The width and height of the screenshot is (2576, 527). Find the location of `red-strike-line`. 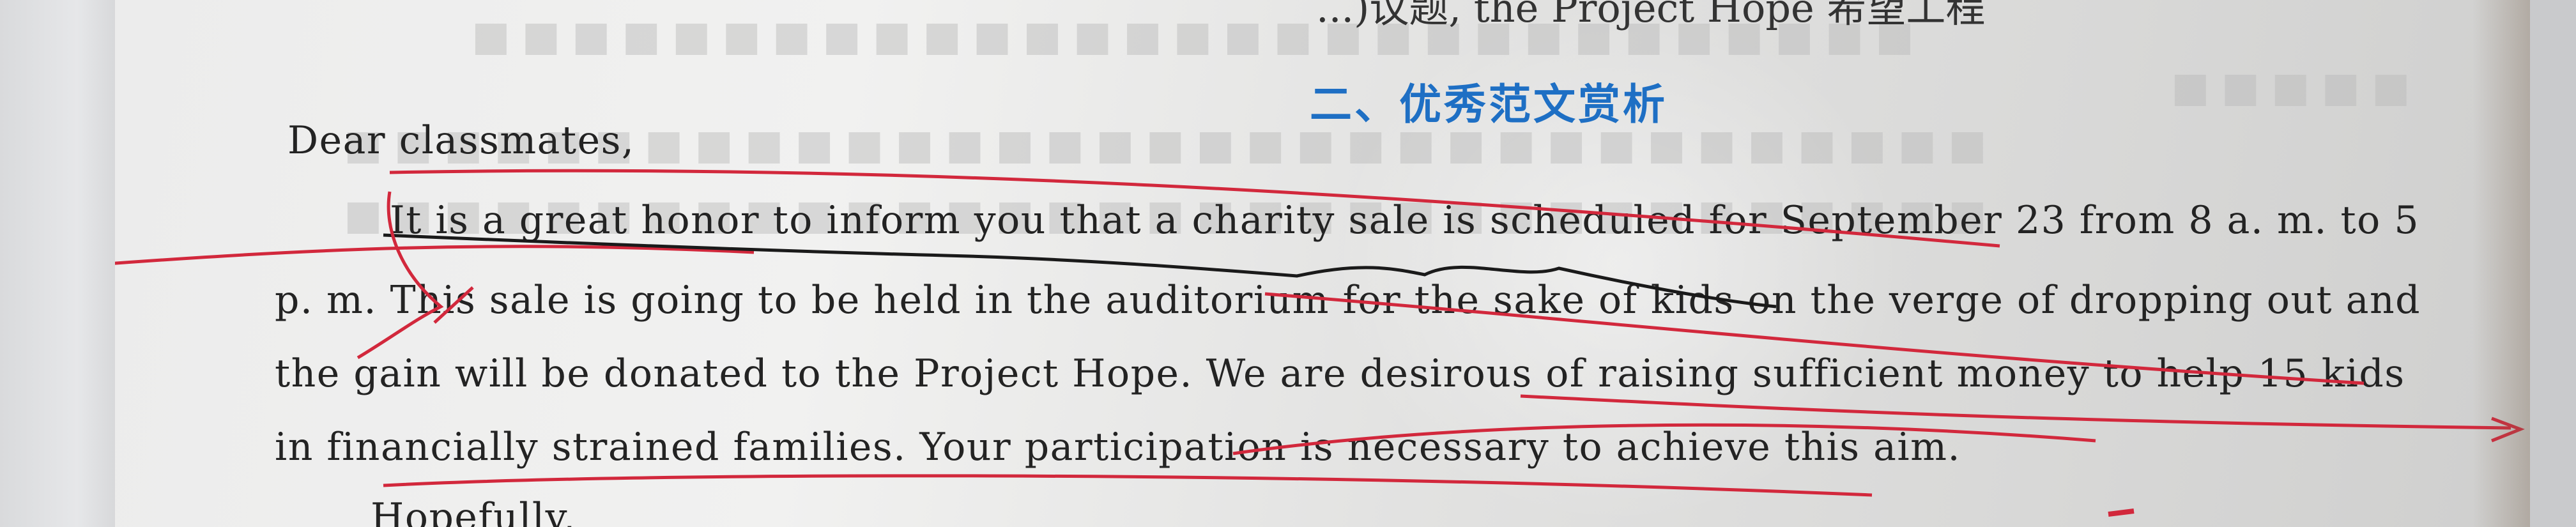

red-strike-line is located at coordinates (1814, 338).